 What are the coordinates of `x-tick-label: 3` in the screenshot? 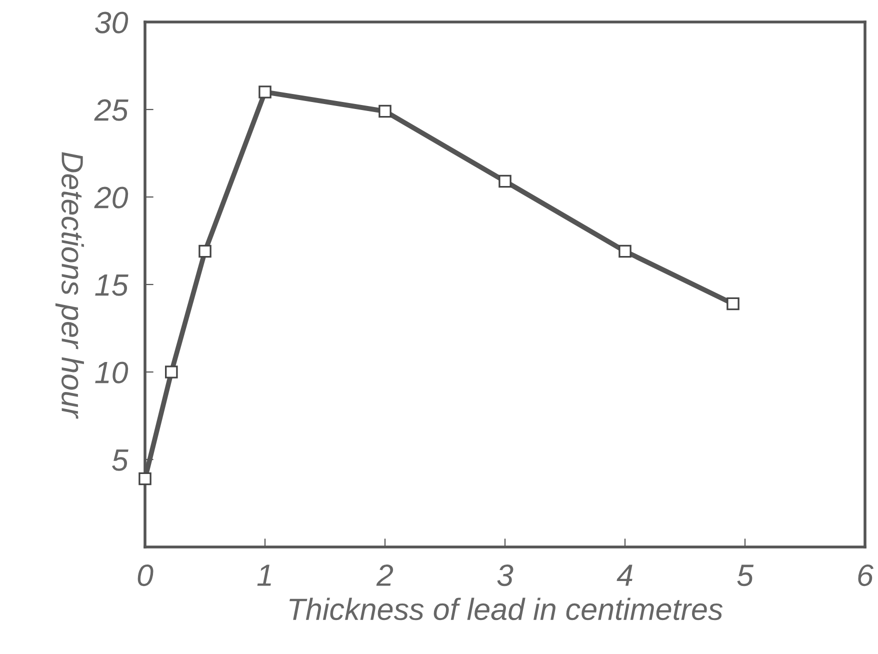 It's located at (505, 575).